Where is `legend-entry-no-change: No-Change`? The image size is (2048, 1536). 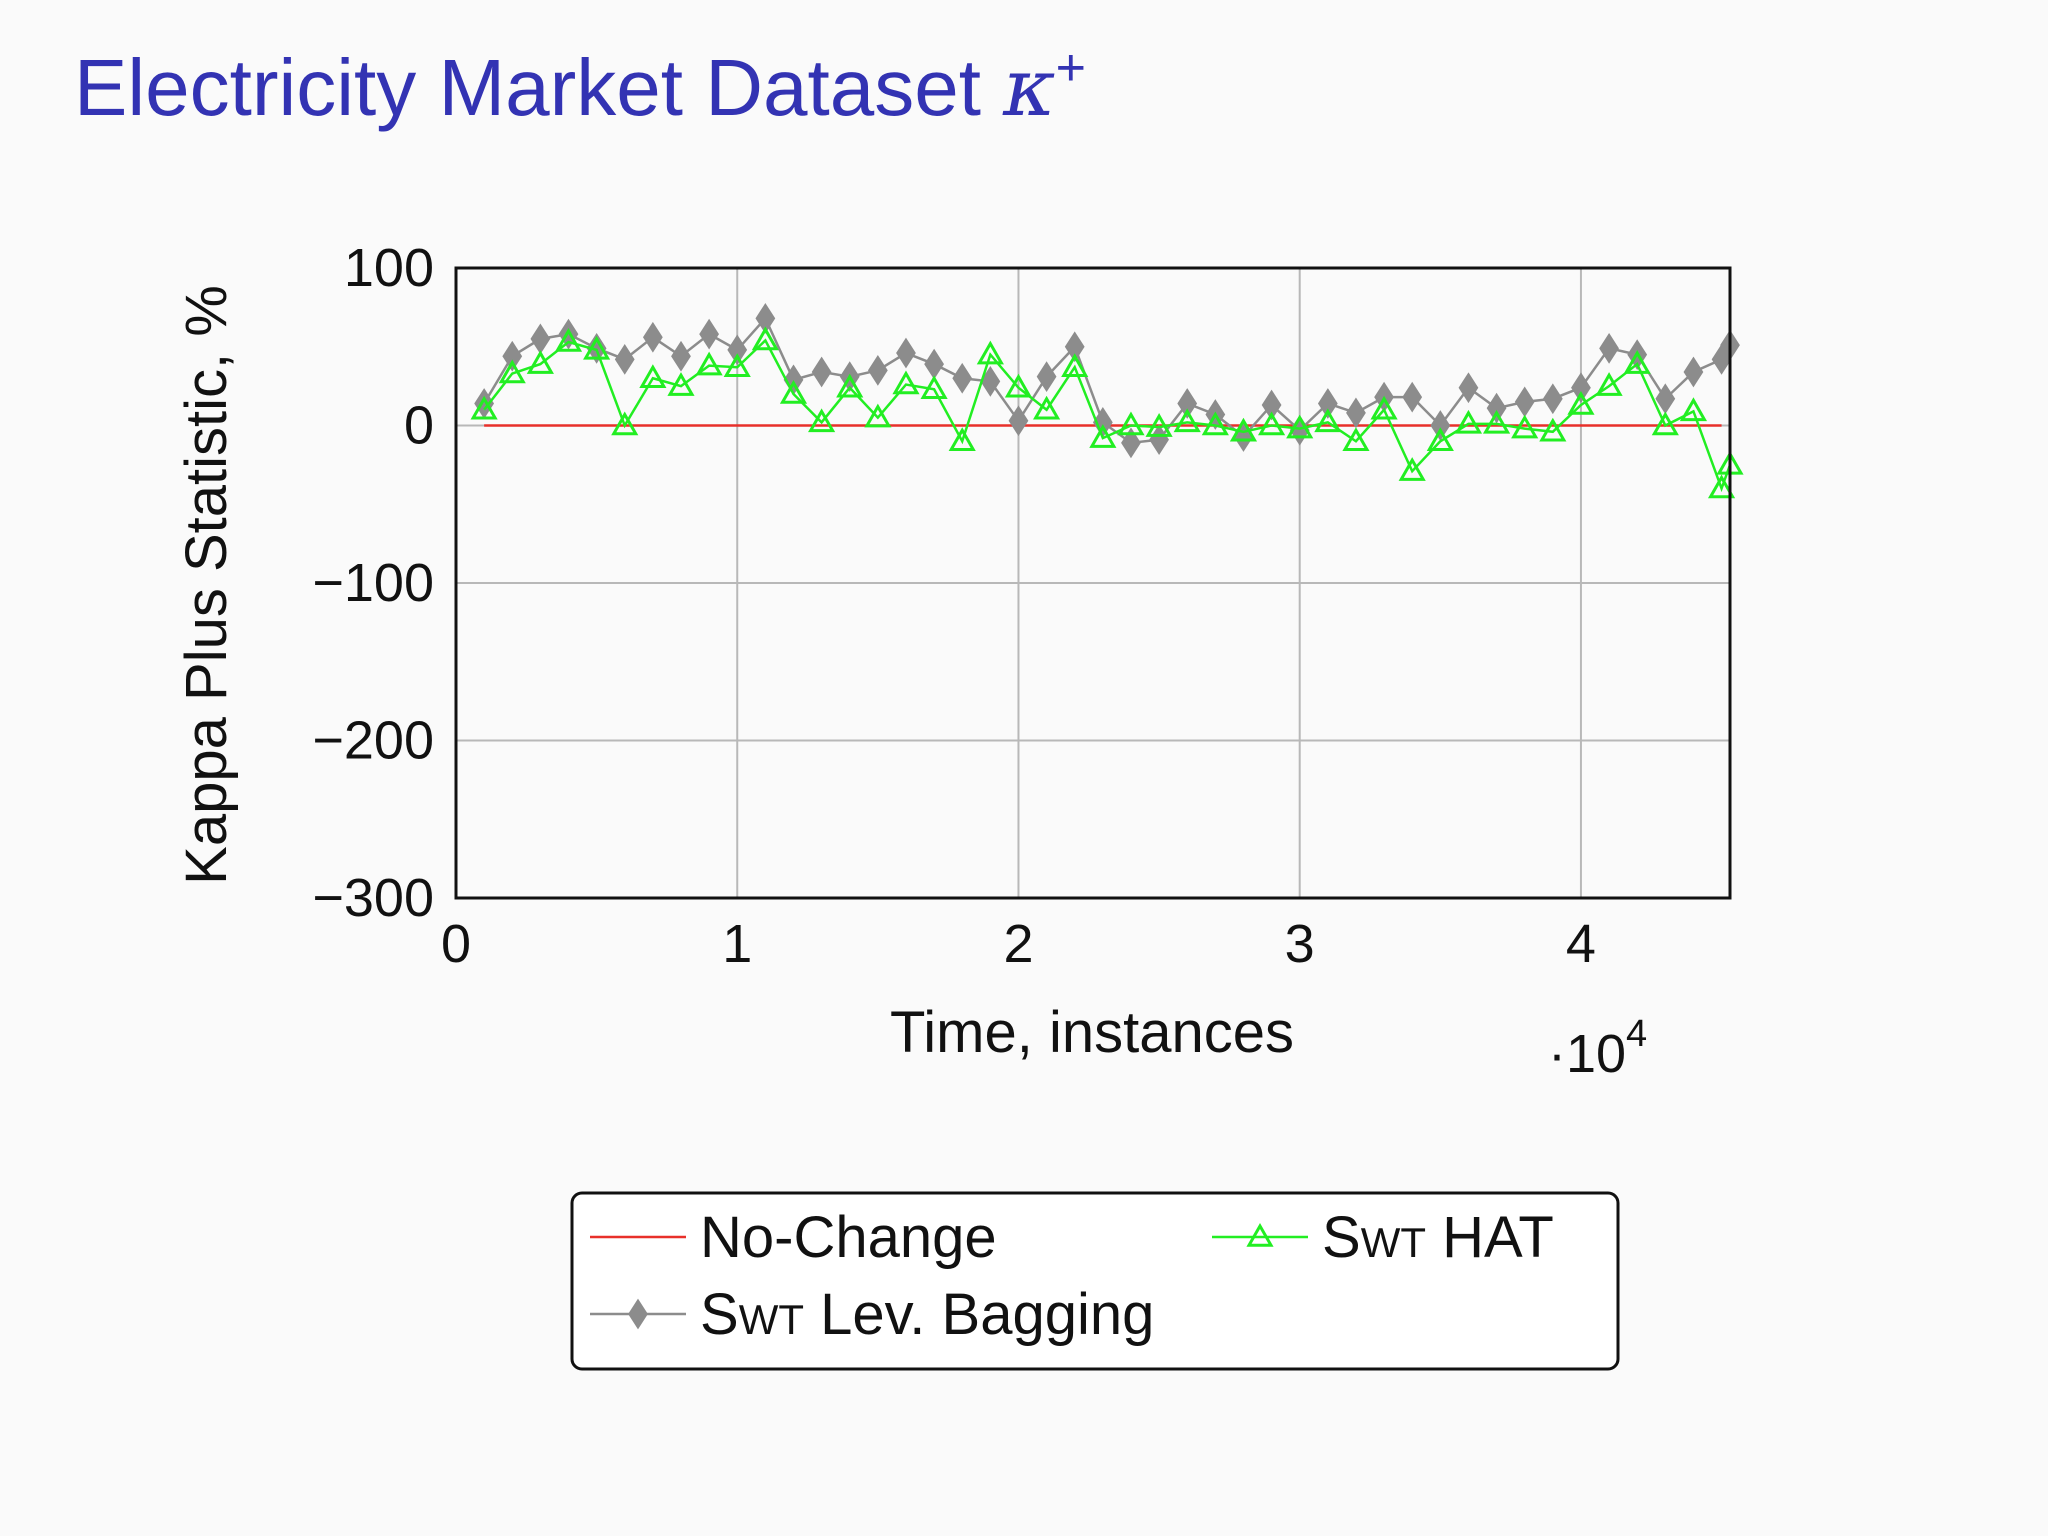 legend-entry-no-change: No-Change is located at coordinates (793, 1237).